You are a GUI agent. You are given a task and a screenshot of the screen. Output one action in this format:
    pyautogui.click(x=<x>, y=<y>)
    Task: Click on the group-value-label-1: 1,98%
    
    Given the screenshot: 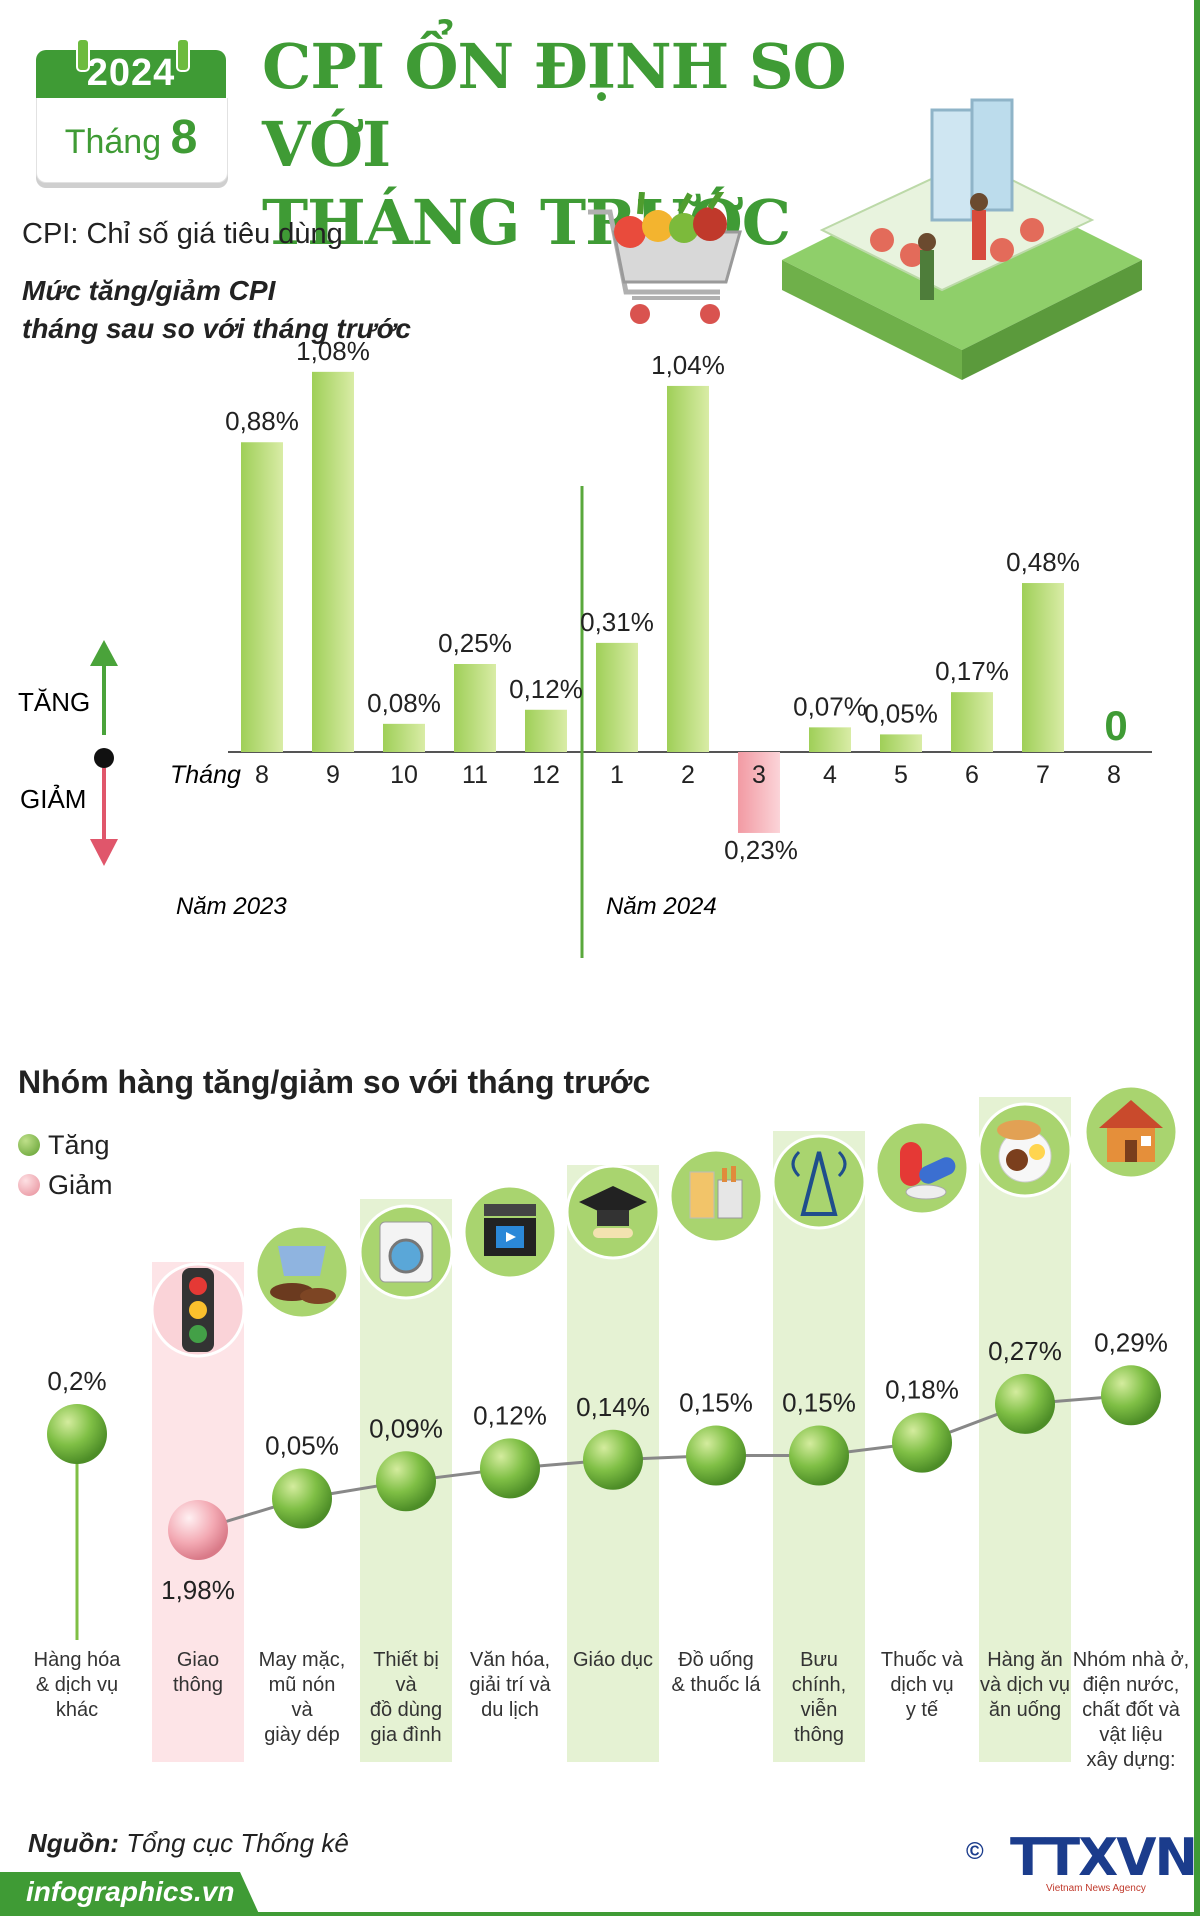 What is the action you would take?
    pyautogui.click(x=198, y=1590)
    